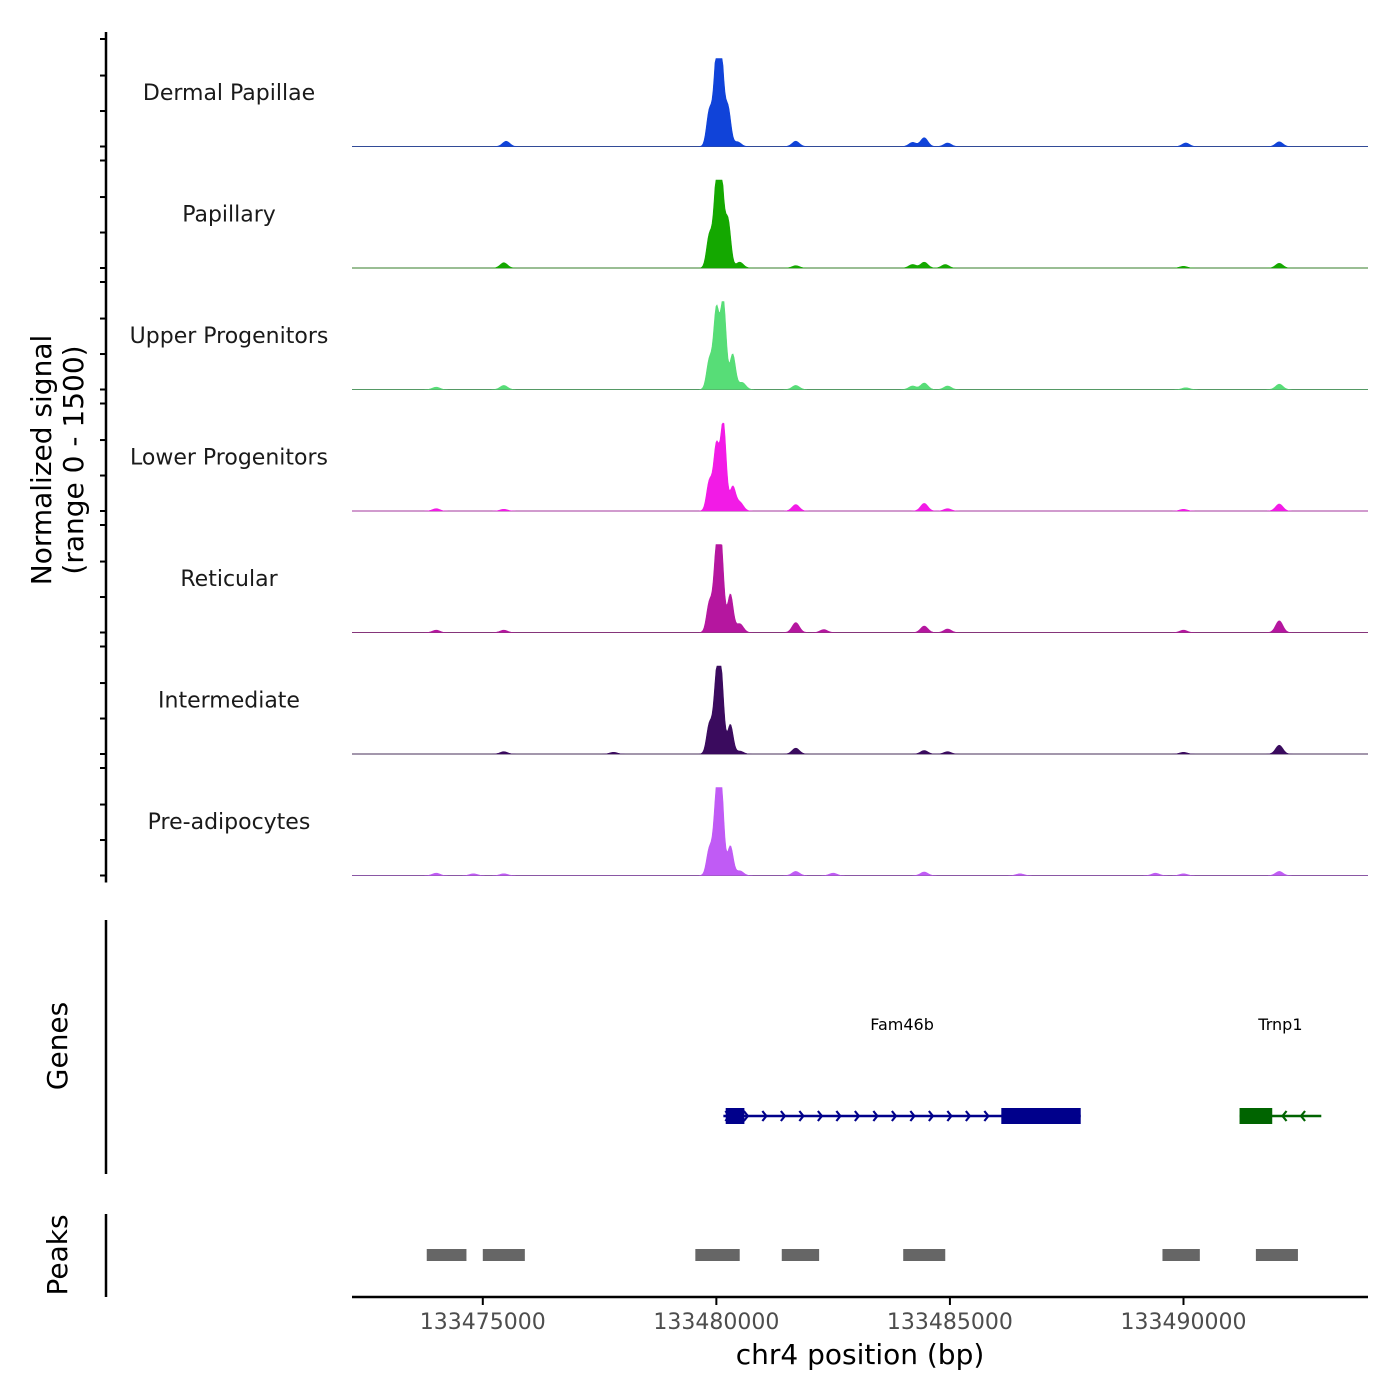 The width and height of the screenshot is (1400, 1400). What do you see at coordinates (902, 1024) in the screenshot?
I see `gene-label: Fam46b` at bounding box center [902, 1024].